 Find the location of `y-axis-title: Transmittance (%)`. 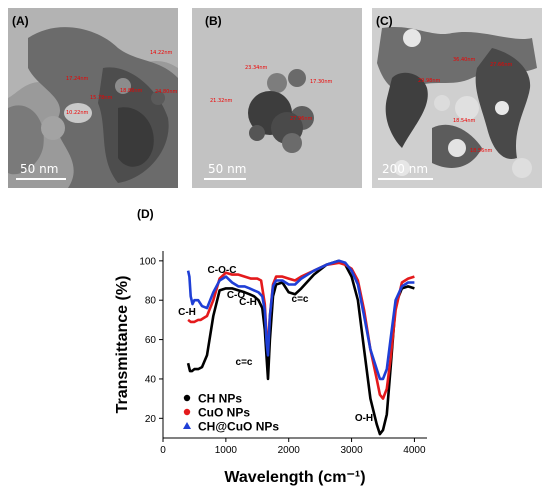

y-axis-title: Transmittance (%) is located at coordinates (122, 345).